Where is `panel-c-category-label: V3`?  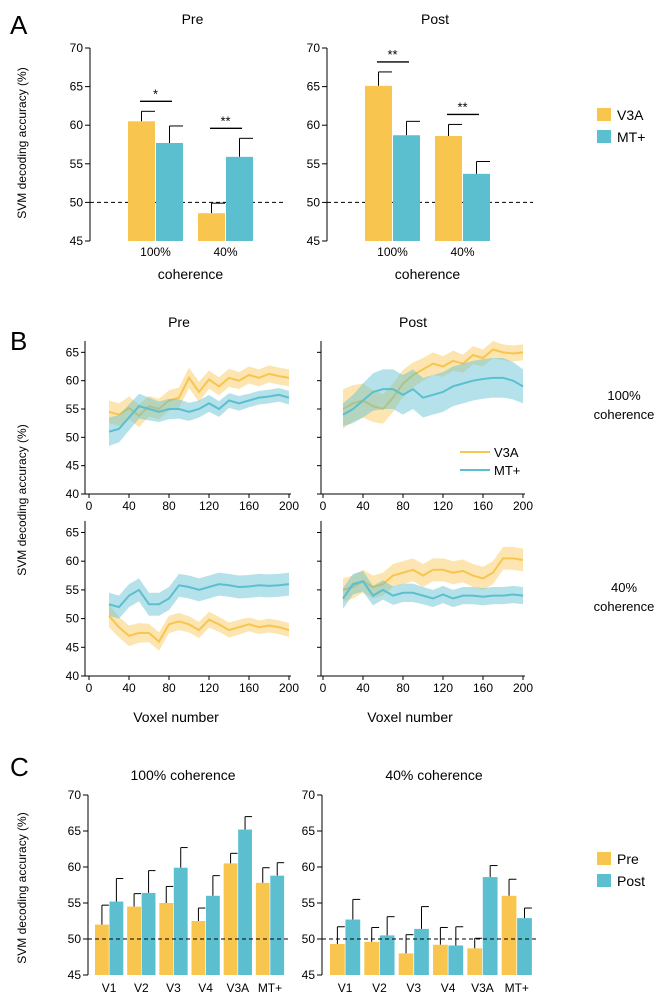 panel-c-category-label: V3 is located at coordinates (413, 988).